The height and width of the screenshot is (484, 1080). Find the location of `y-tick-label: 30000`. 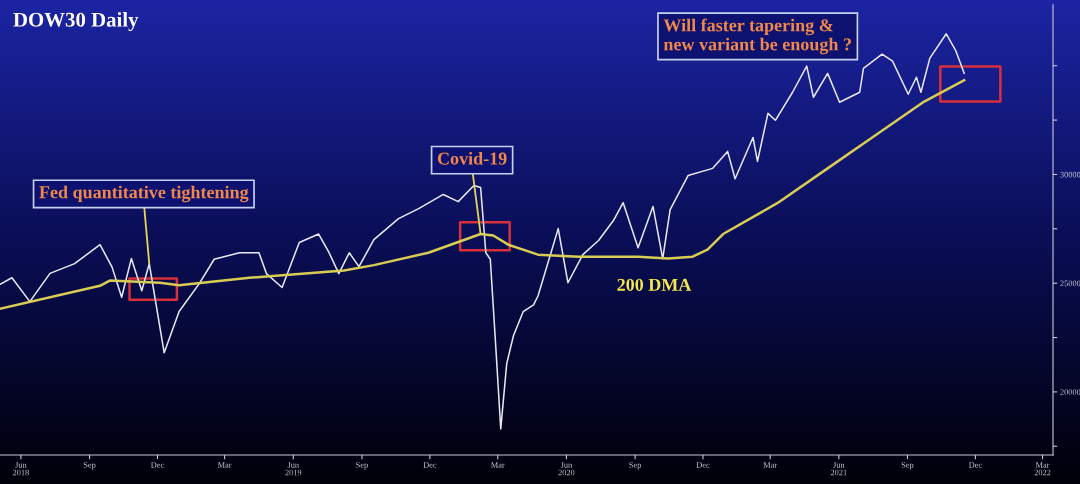

y-tick-label: 30000 is located at coordinates (1070, 174).